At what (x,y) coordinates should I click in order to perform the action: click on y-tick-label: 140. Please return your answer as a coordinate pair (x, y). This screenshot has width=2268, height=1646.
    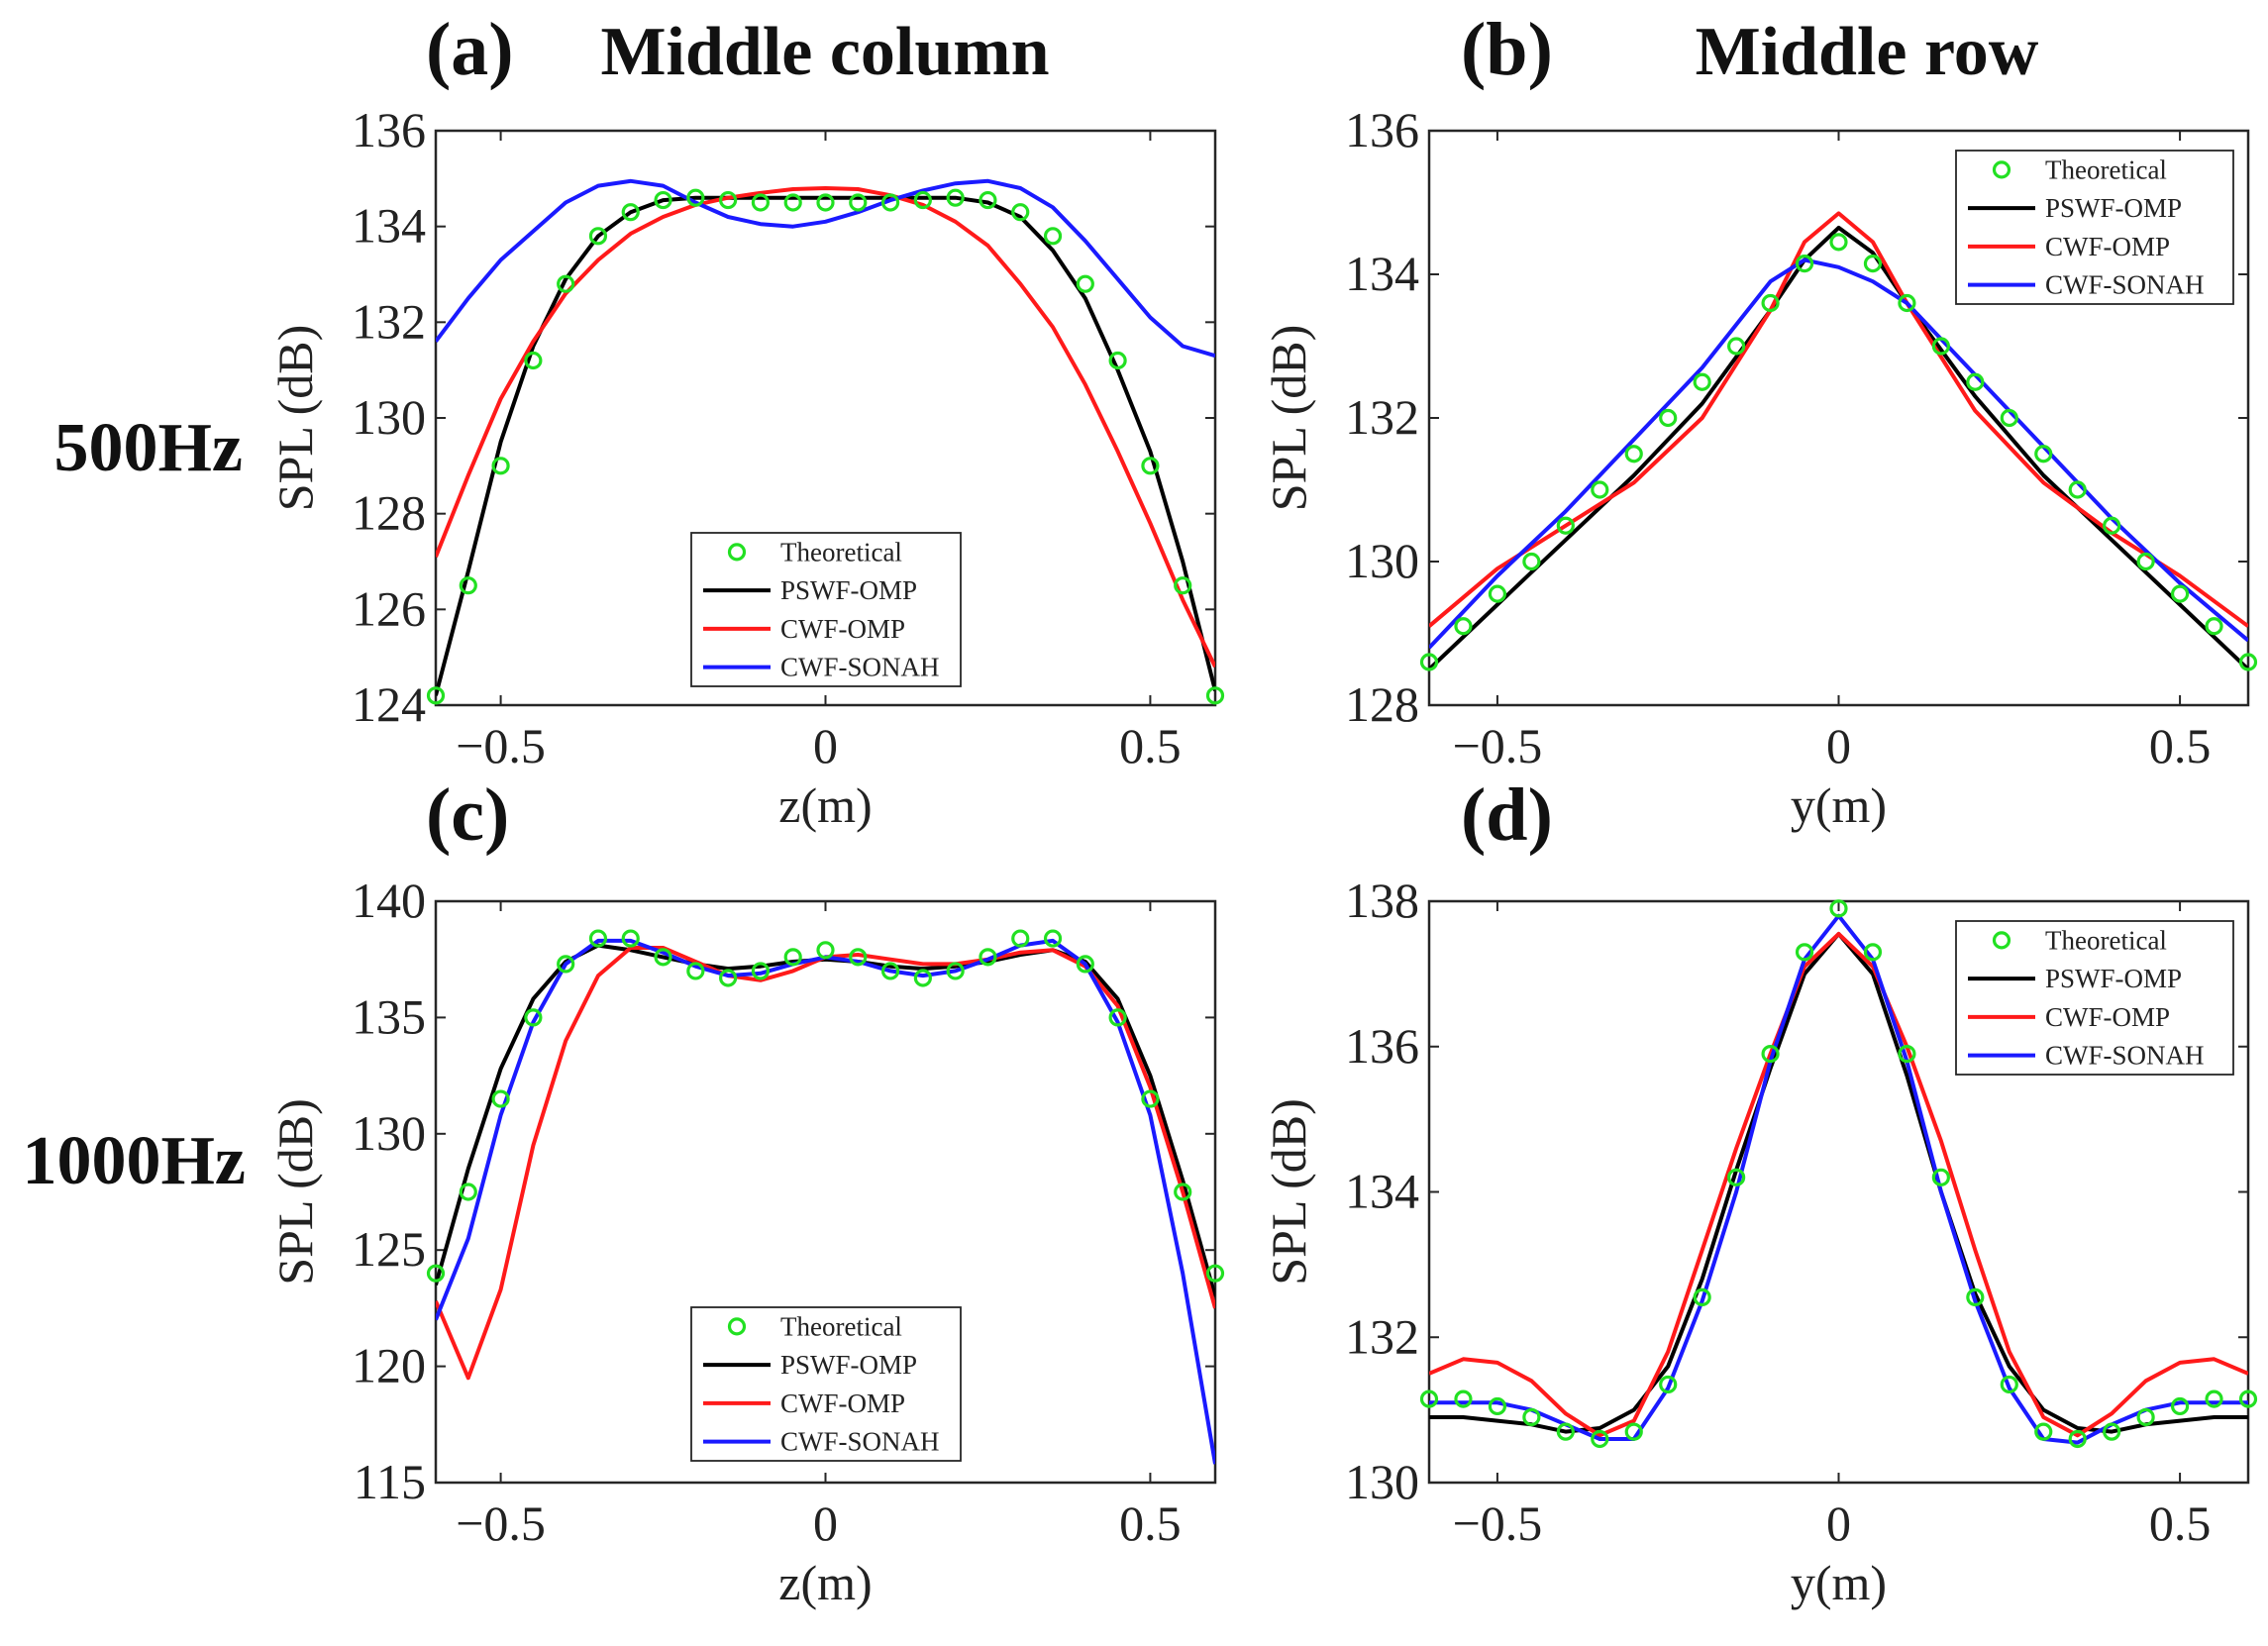
    Looking at the image, I should click on (389, 901).